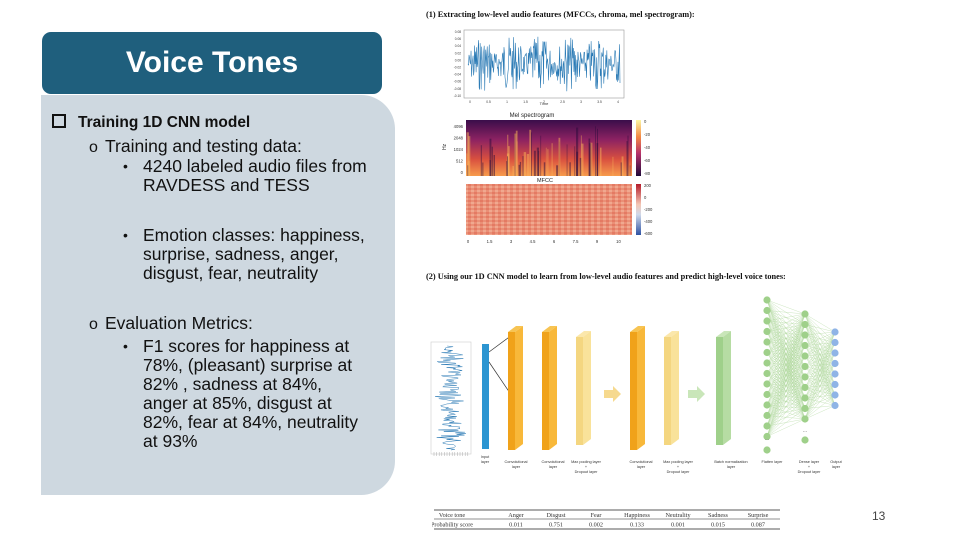 The width and height of the screenshot is (960, 540). I want to click on mfcc-colorbar-ticks: 200 0 -200 -400 -600, so click(648, 209).